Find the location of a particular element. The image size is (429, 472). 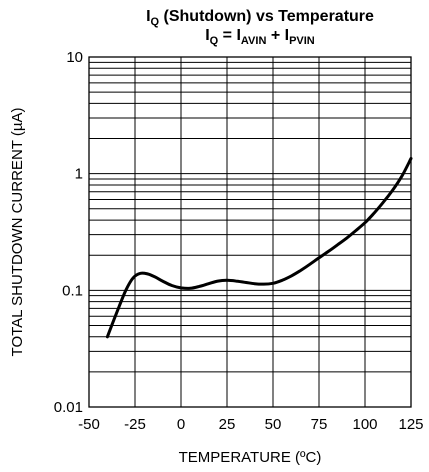

x-tick-label: 25 is located at coordinates (227, 424).